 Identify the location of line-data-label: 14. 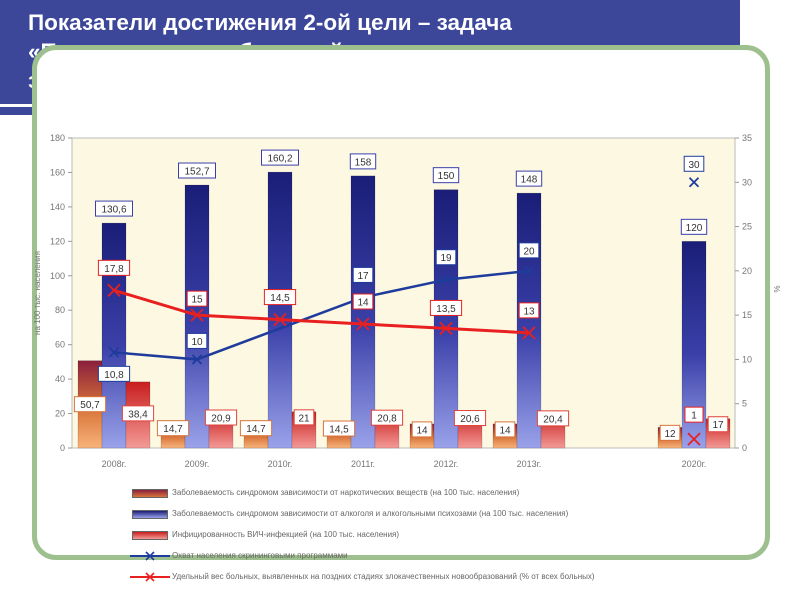
(363, 303).